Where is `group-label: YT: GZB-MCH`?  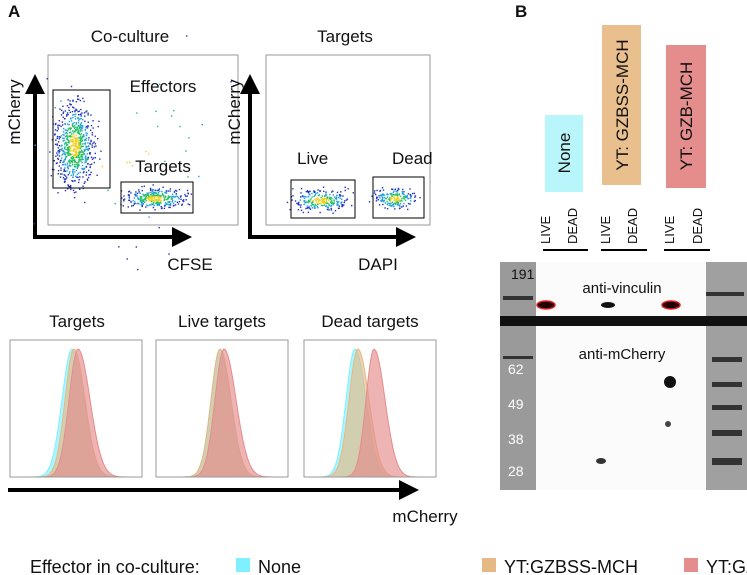 group-label: YT: GZB-MCH is located at coordinates (686, 116).